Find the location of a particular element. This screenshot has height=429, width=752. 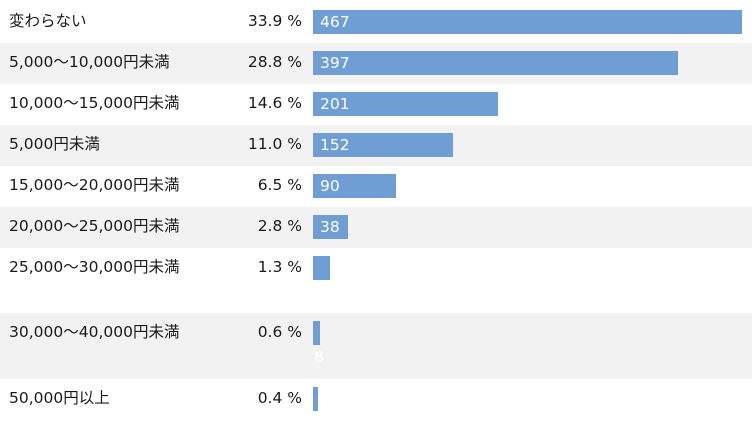

bar-value-label: 397 is located at coordinates (335, 63).